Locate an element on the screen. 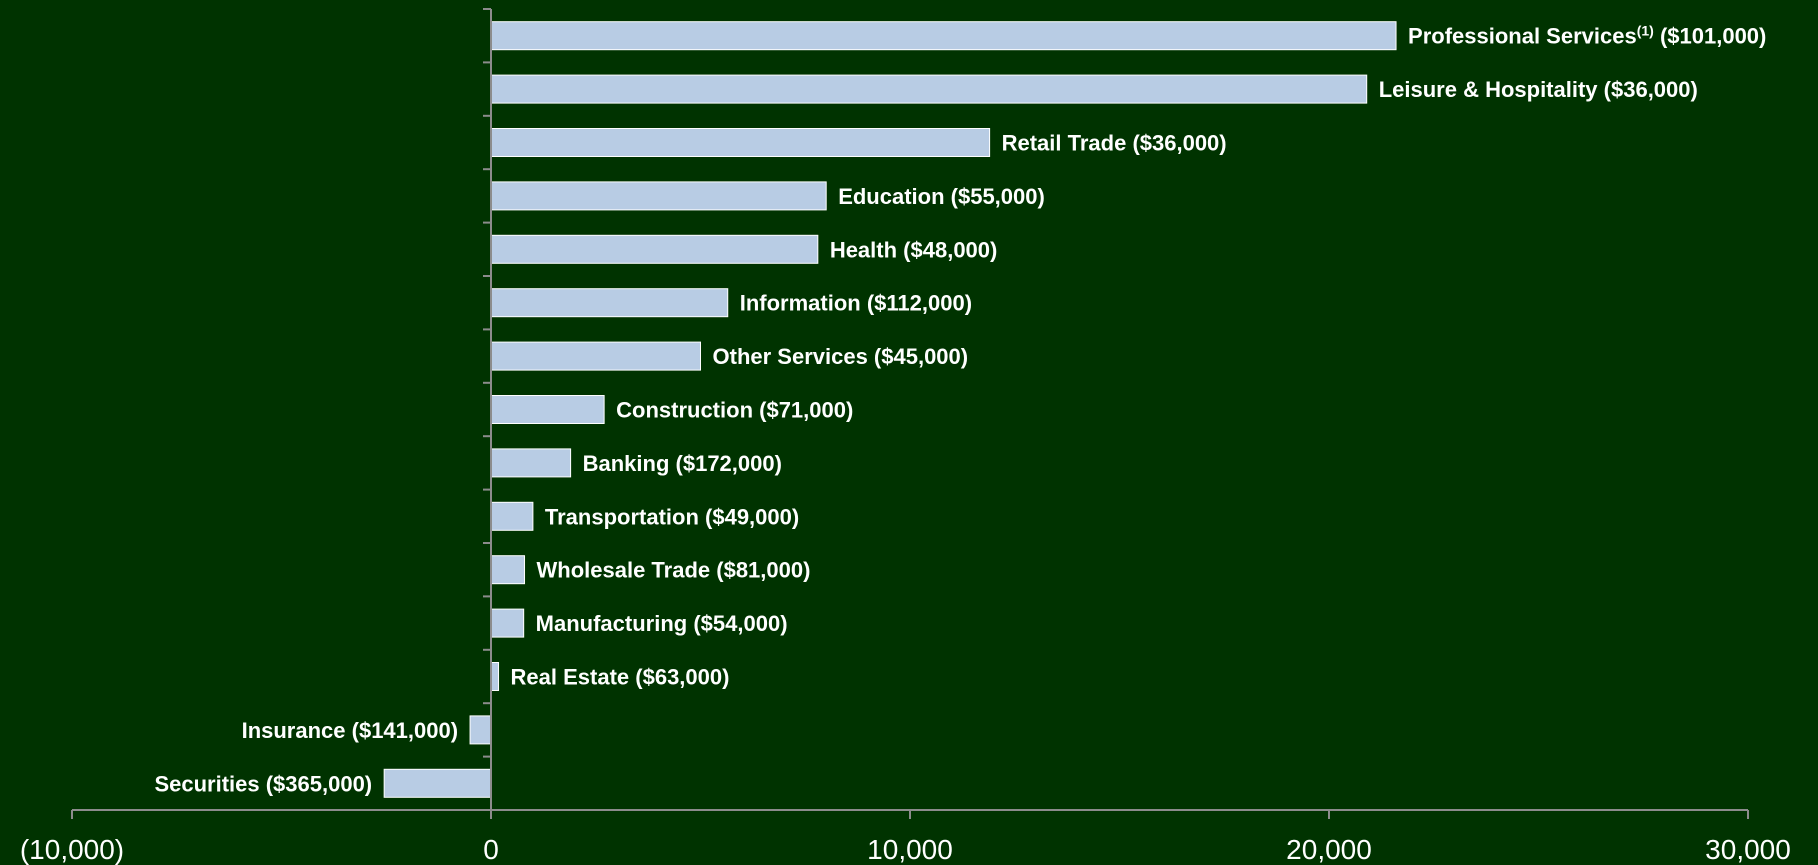  bar-label: Banking ($172,000) is located at coordinates (682, 463).